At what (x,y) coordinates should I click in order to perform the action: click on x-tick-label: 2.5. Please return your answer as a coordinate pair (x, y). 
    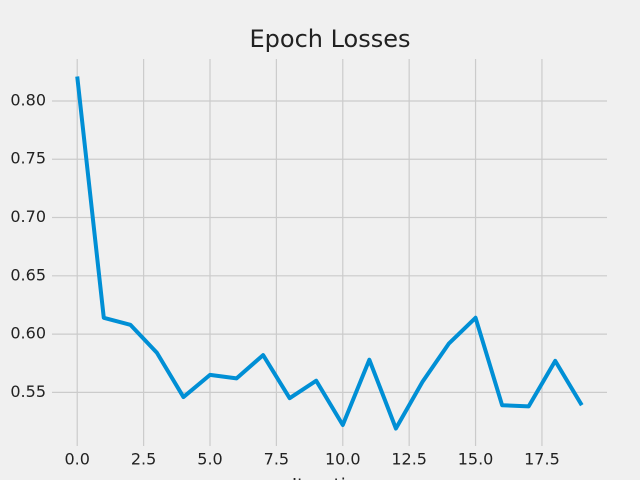
    Looking at the image, I should click on (143, 459).